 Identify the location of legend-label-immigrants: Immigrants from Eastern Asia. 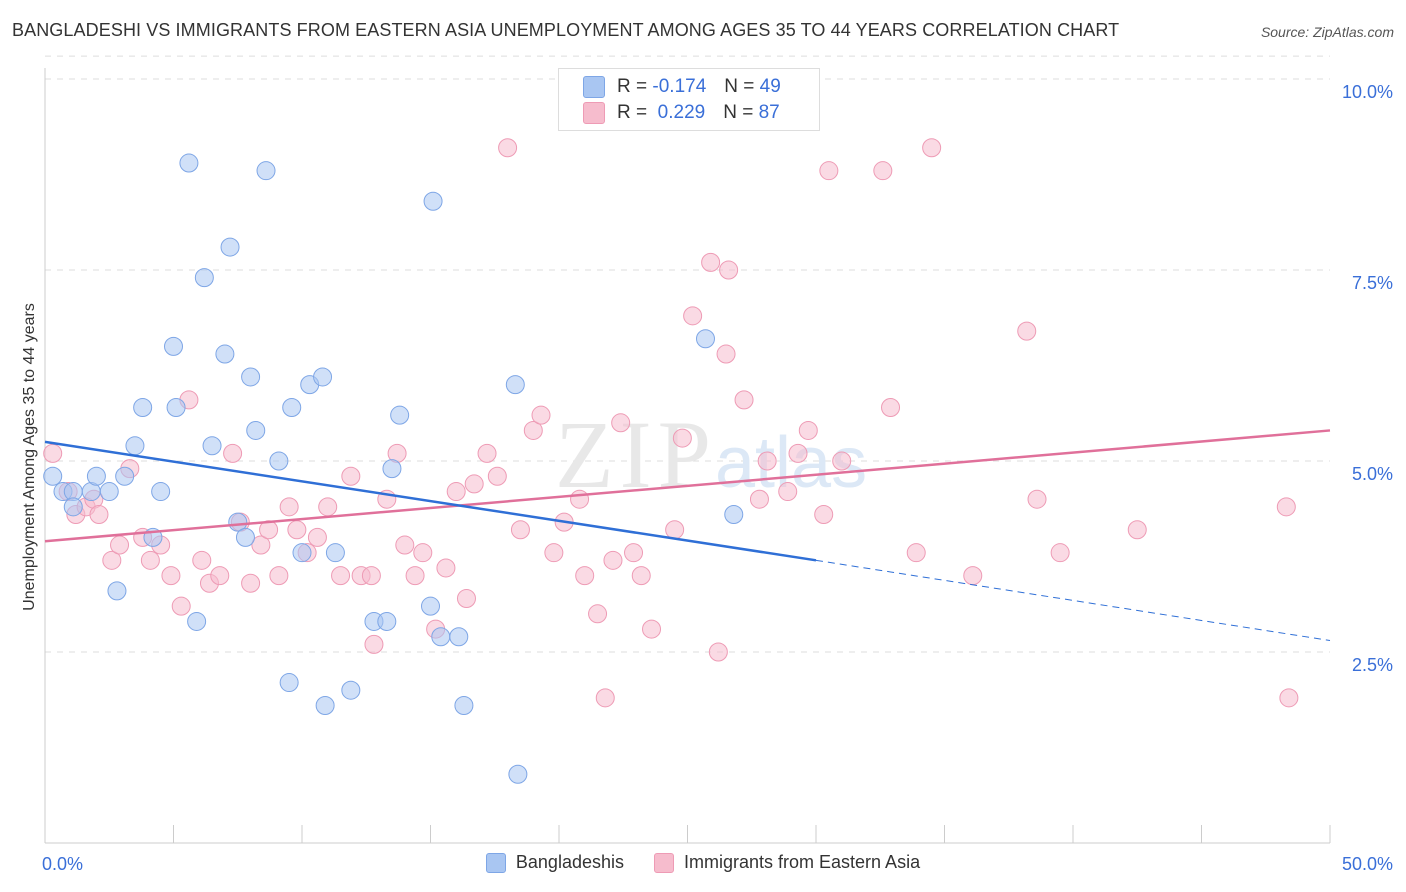
(802, 862).